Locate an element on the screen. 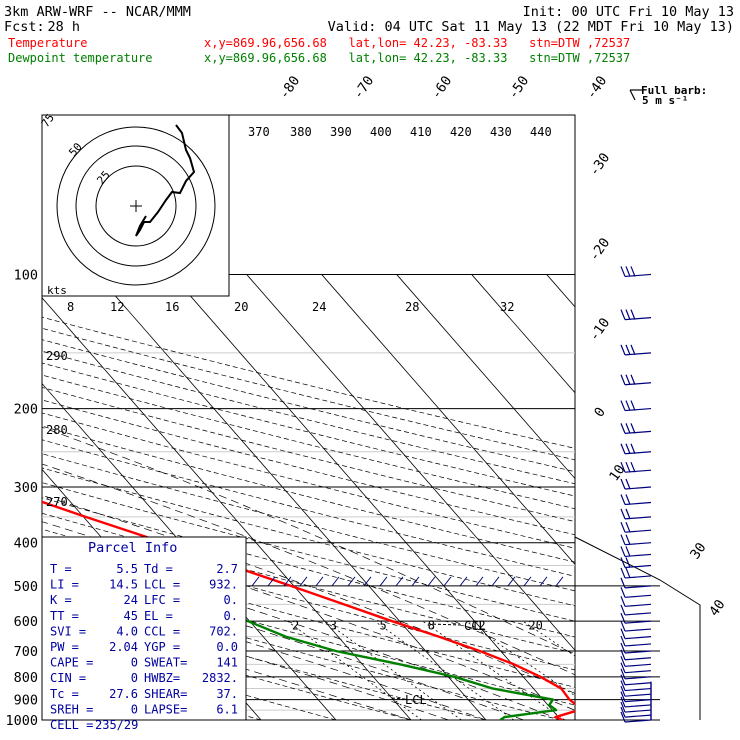 Image resolution: width=740 pixels, height=740 pixels. ccl-label: CCL is located at coordinates (475, 626).